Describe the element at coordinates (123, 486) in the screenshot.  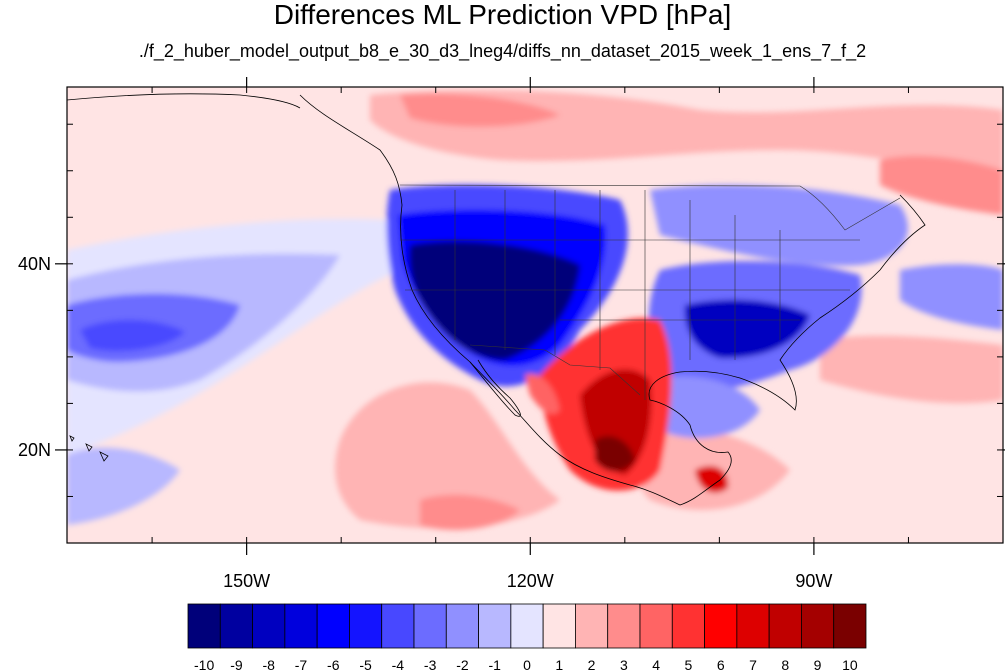
I see `pacific-south-blue` at that location.